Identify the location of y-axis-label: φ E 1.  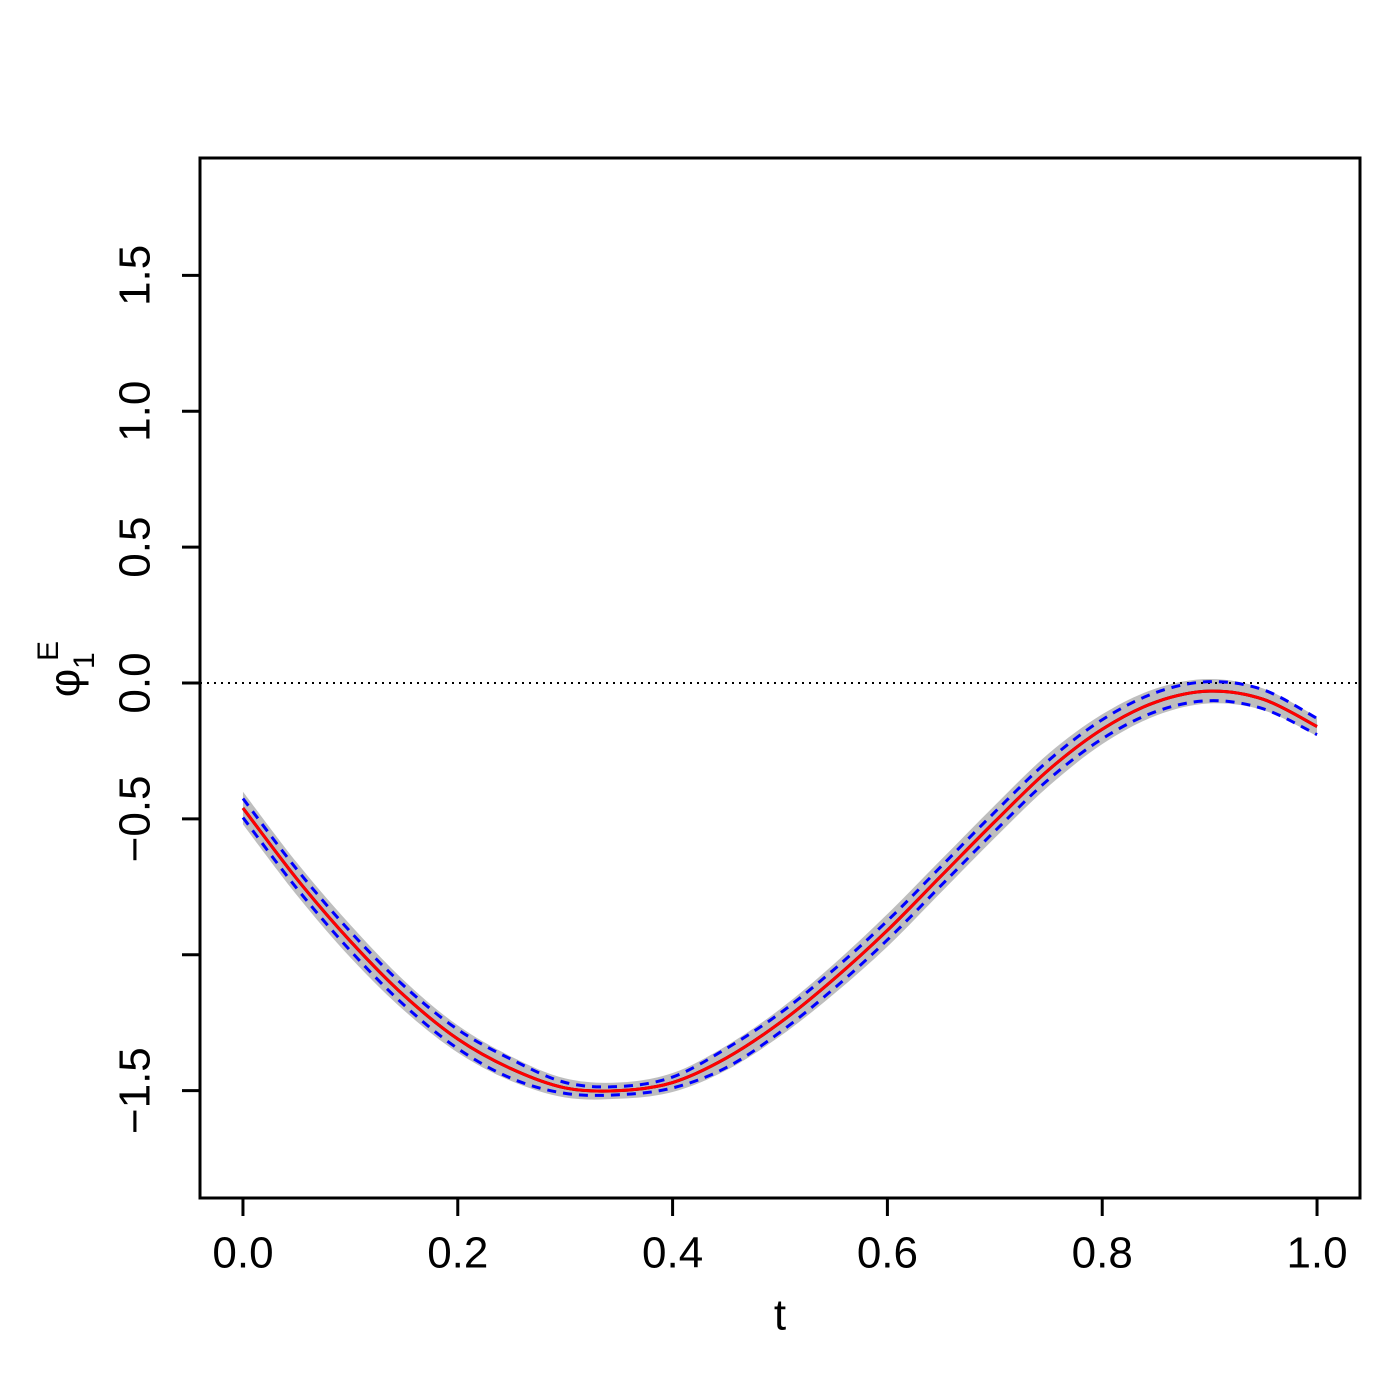
(66, 669).